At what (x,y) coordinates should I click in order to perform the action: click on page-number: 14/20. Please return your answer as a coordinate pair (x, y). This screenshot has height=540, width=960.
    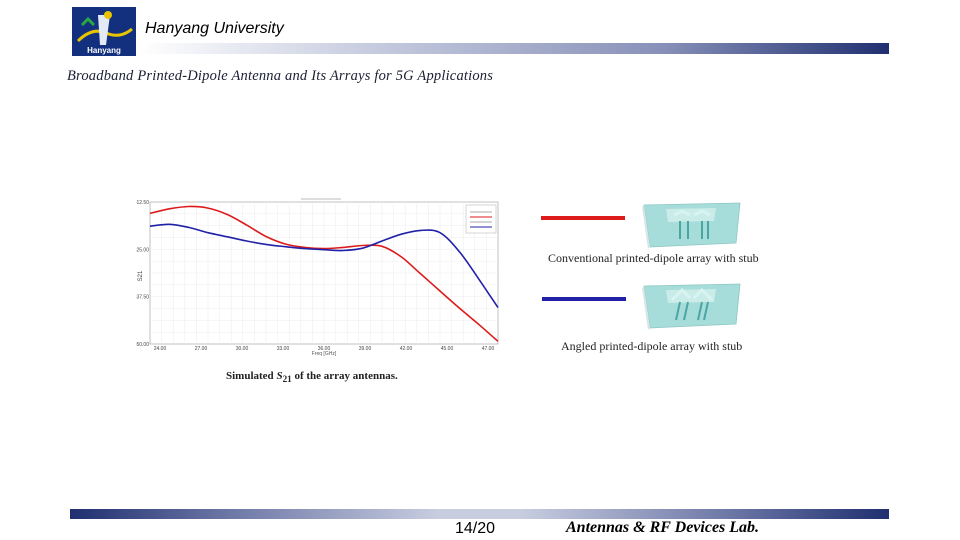
    Looking at the image, I should click on (475, 528).